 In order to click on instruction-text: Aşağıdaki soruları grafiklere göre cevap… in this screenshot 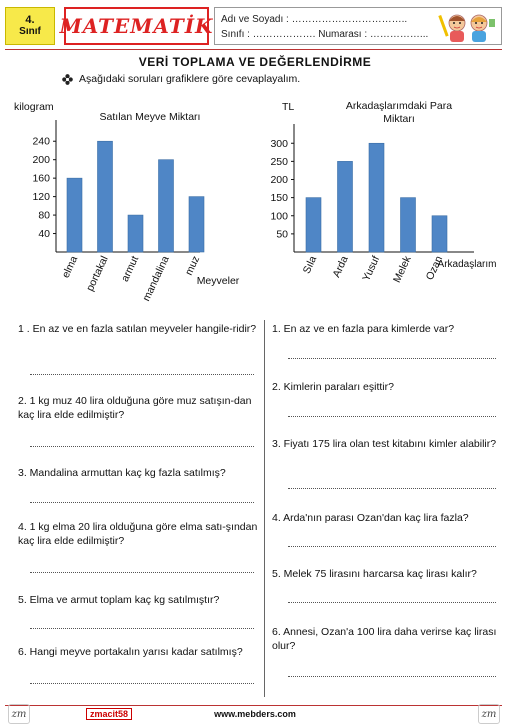, I will do `click(190, 79)`.